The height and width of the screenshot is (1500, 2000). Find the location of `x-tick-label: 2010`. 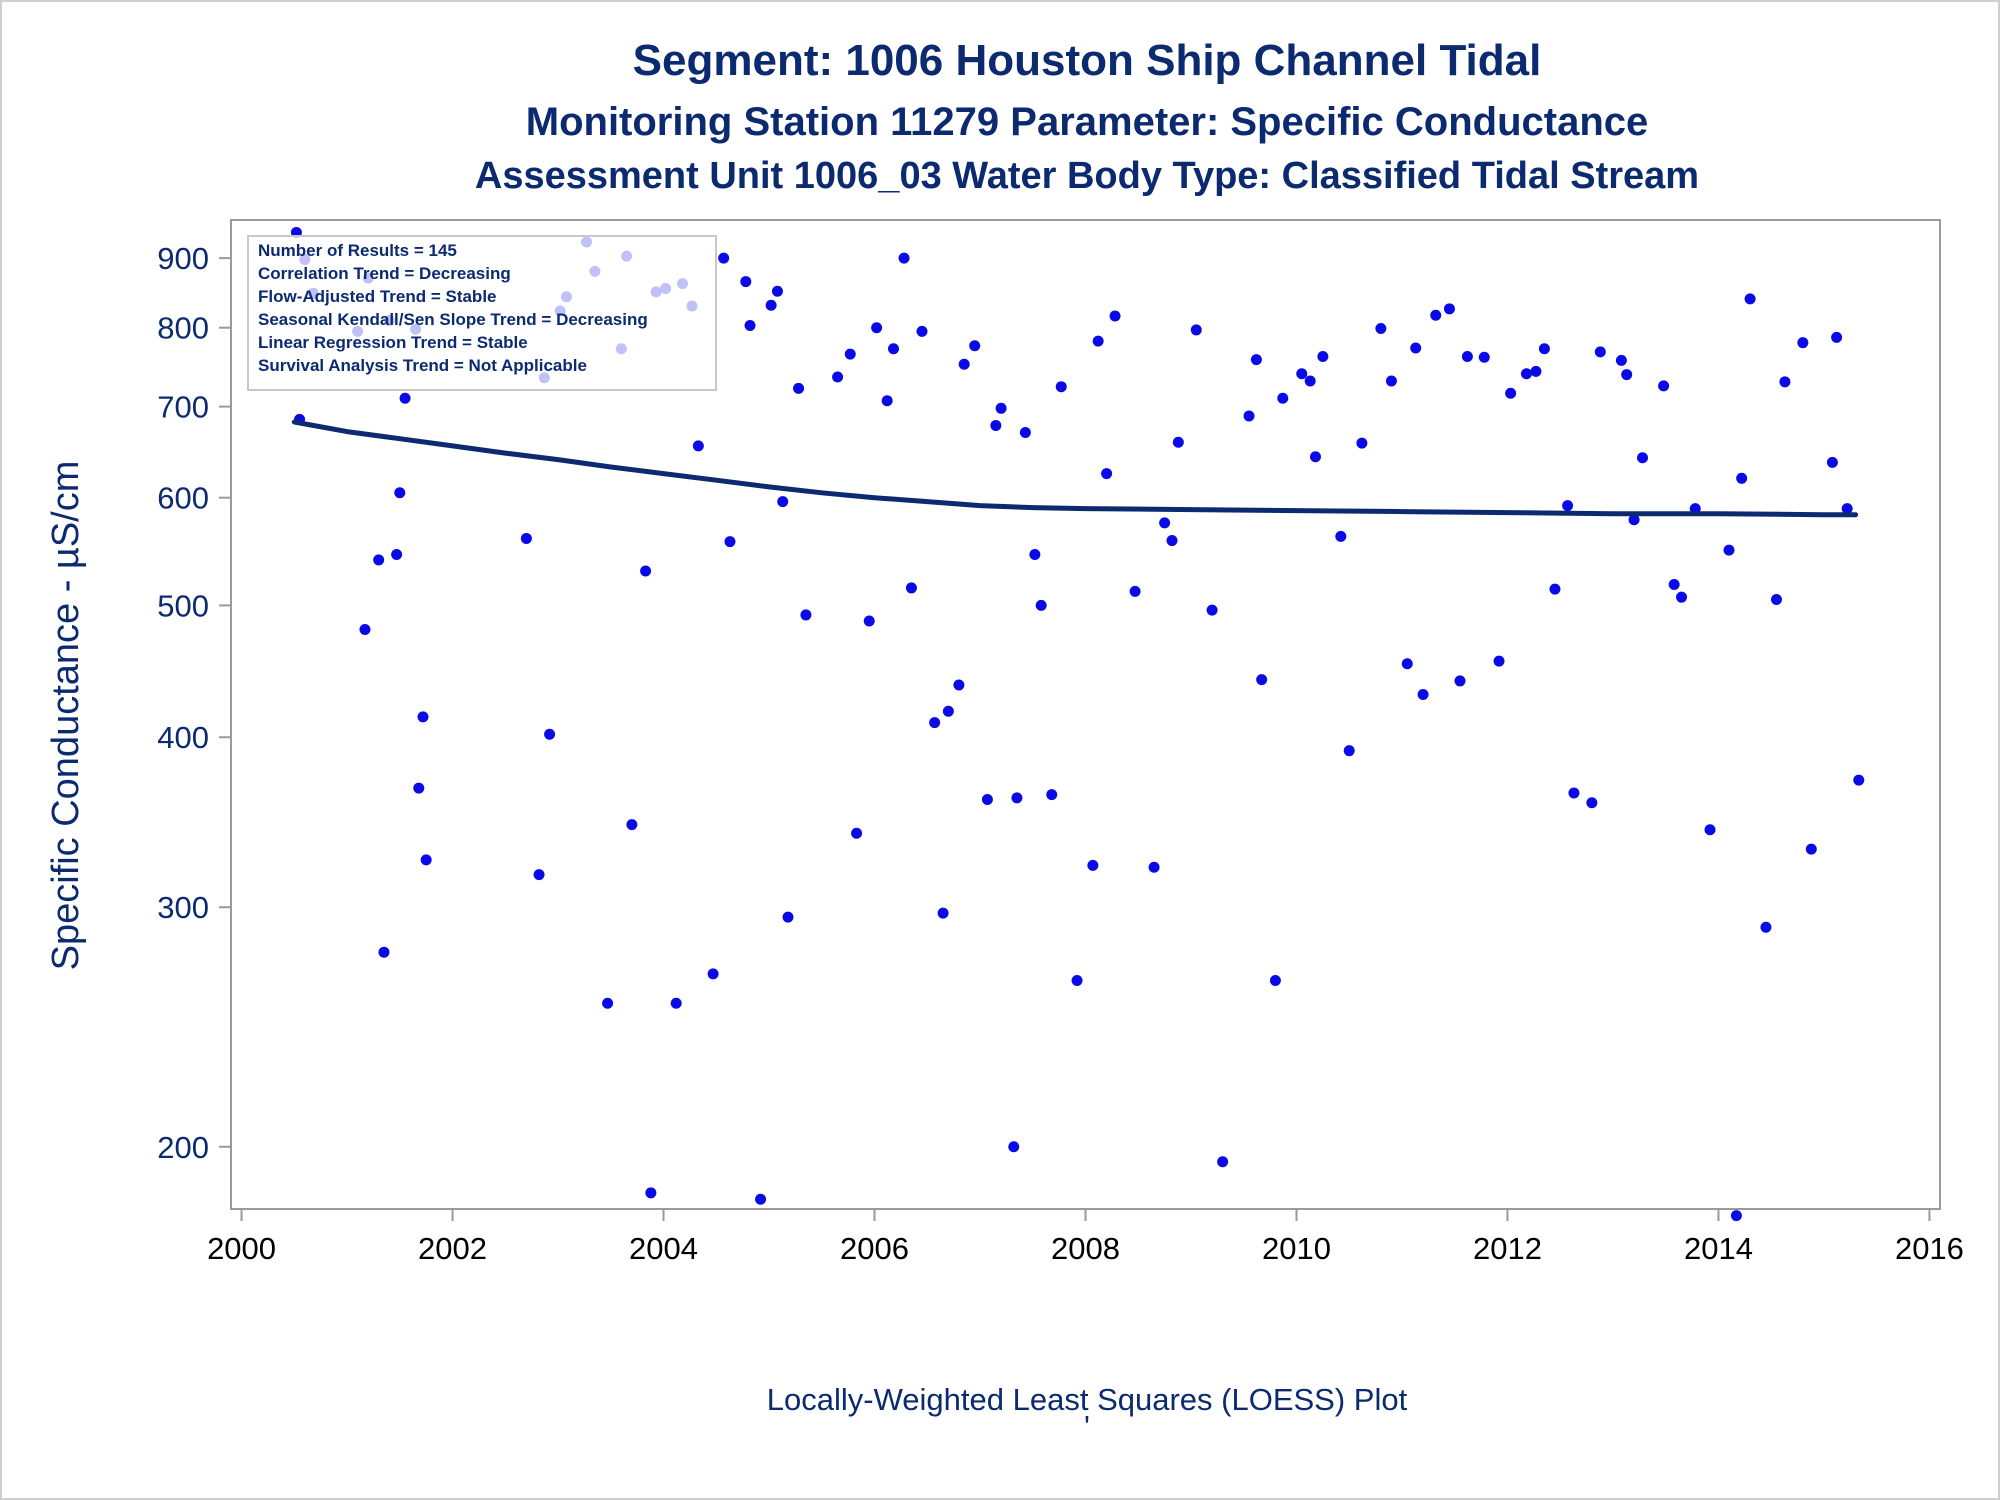

x-tick-label: 2010 is located at coordinates (1296, 1248).